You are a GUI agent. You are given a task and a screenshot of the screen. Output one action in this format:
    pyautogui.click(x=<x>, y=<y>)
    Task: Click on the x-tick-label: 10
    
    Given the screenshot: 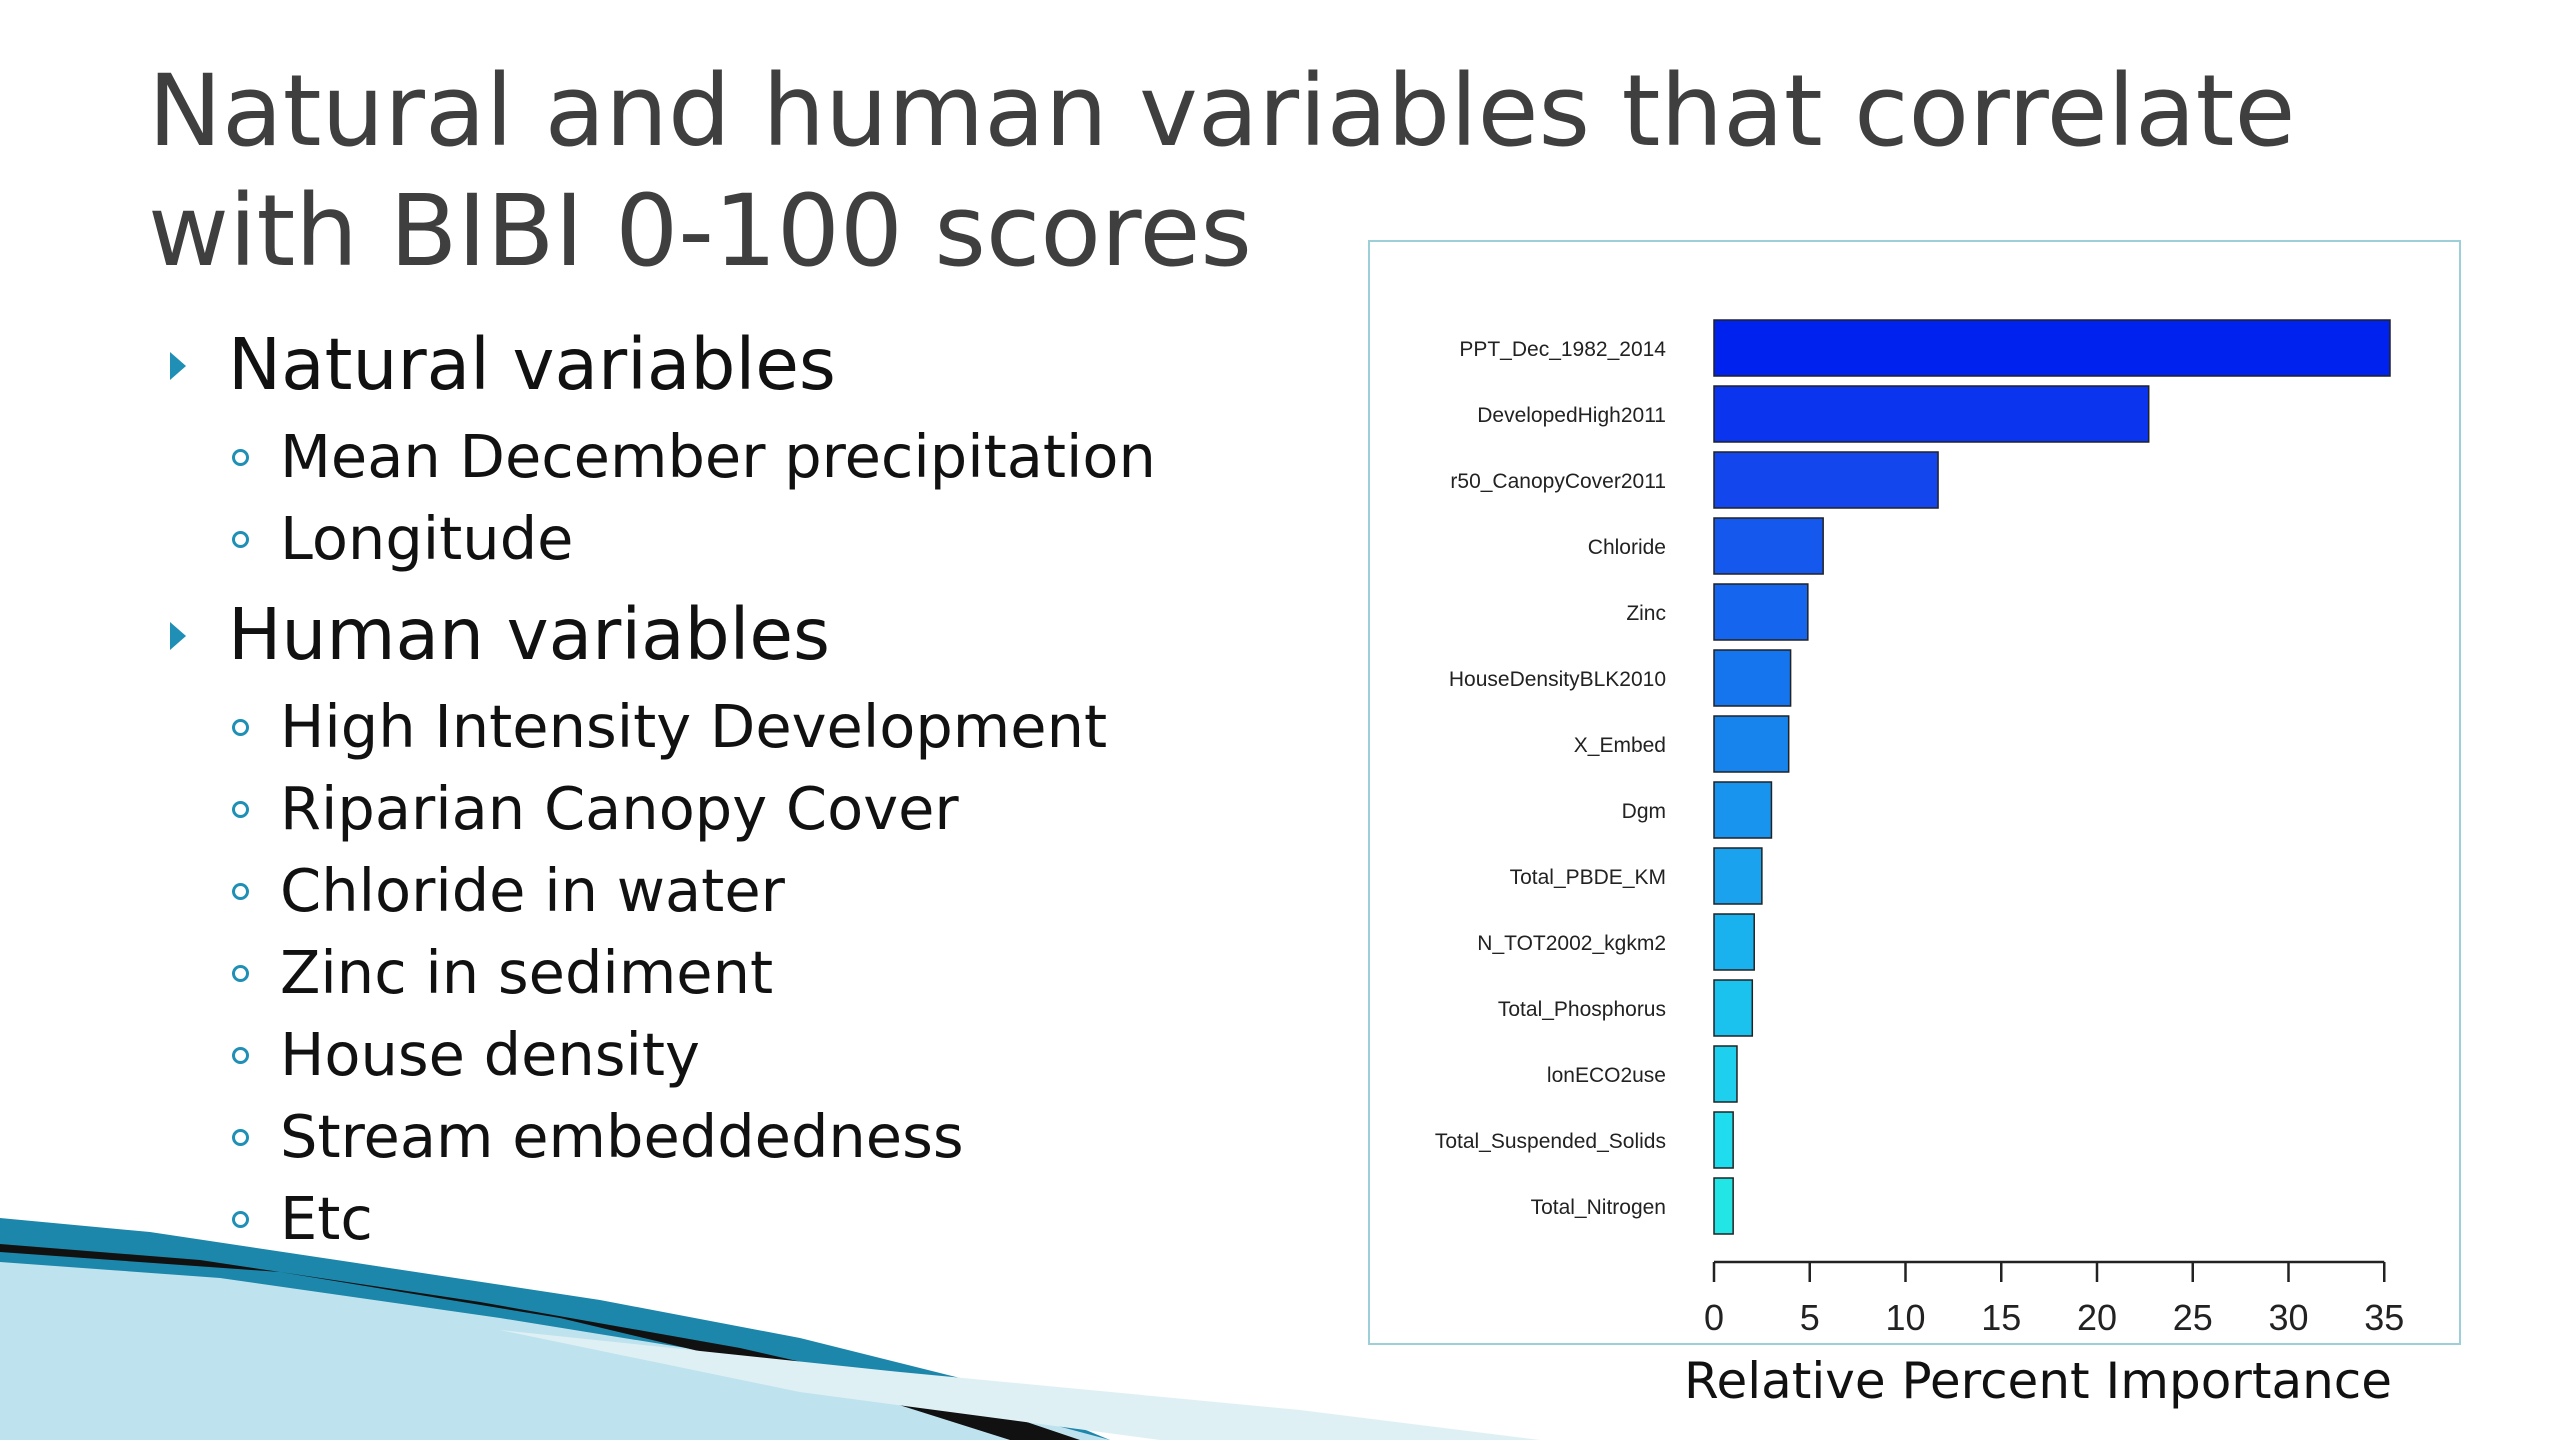 What is the action you would take?
    pyautogui.click(x=1905, y=1317)
    